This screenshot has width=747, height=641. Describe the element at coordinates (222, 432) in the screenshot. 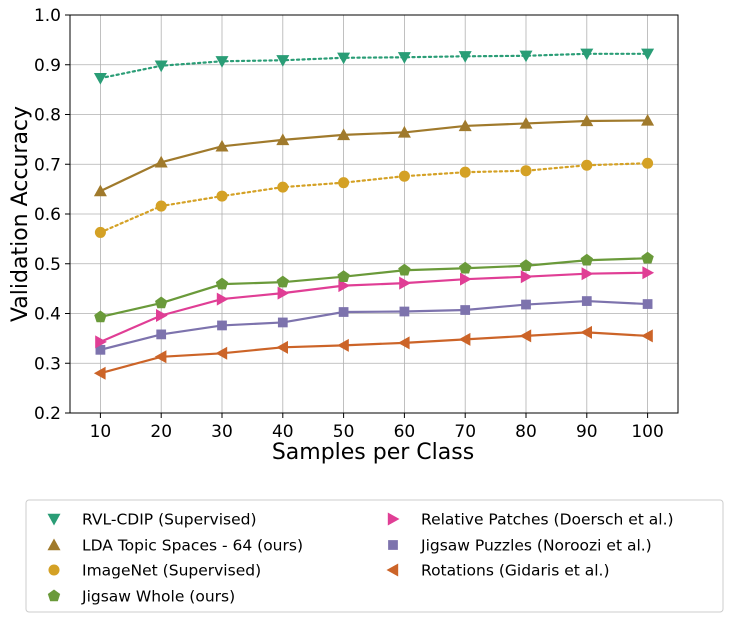

I see `x-tick-label: 30` at that location.